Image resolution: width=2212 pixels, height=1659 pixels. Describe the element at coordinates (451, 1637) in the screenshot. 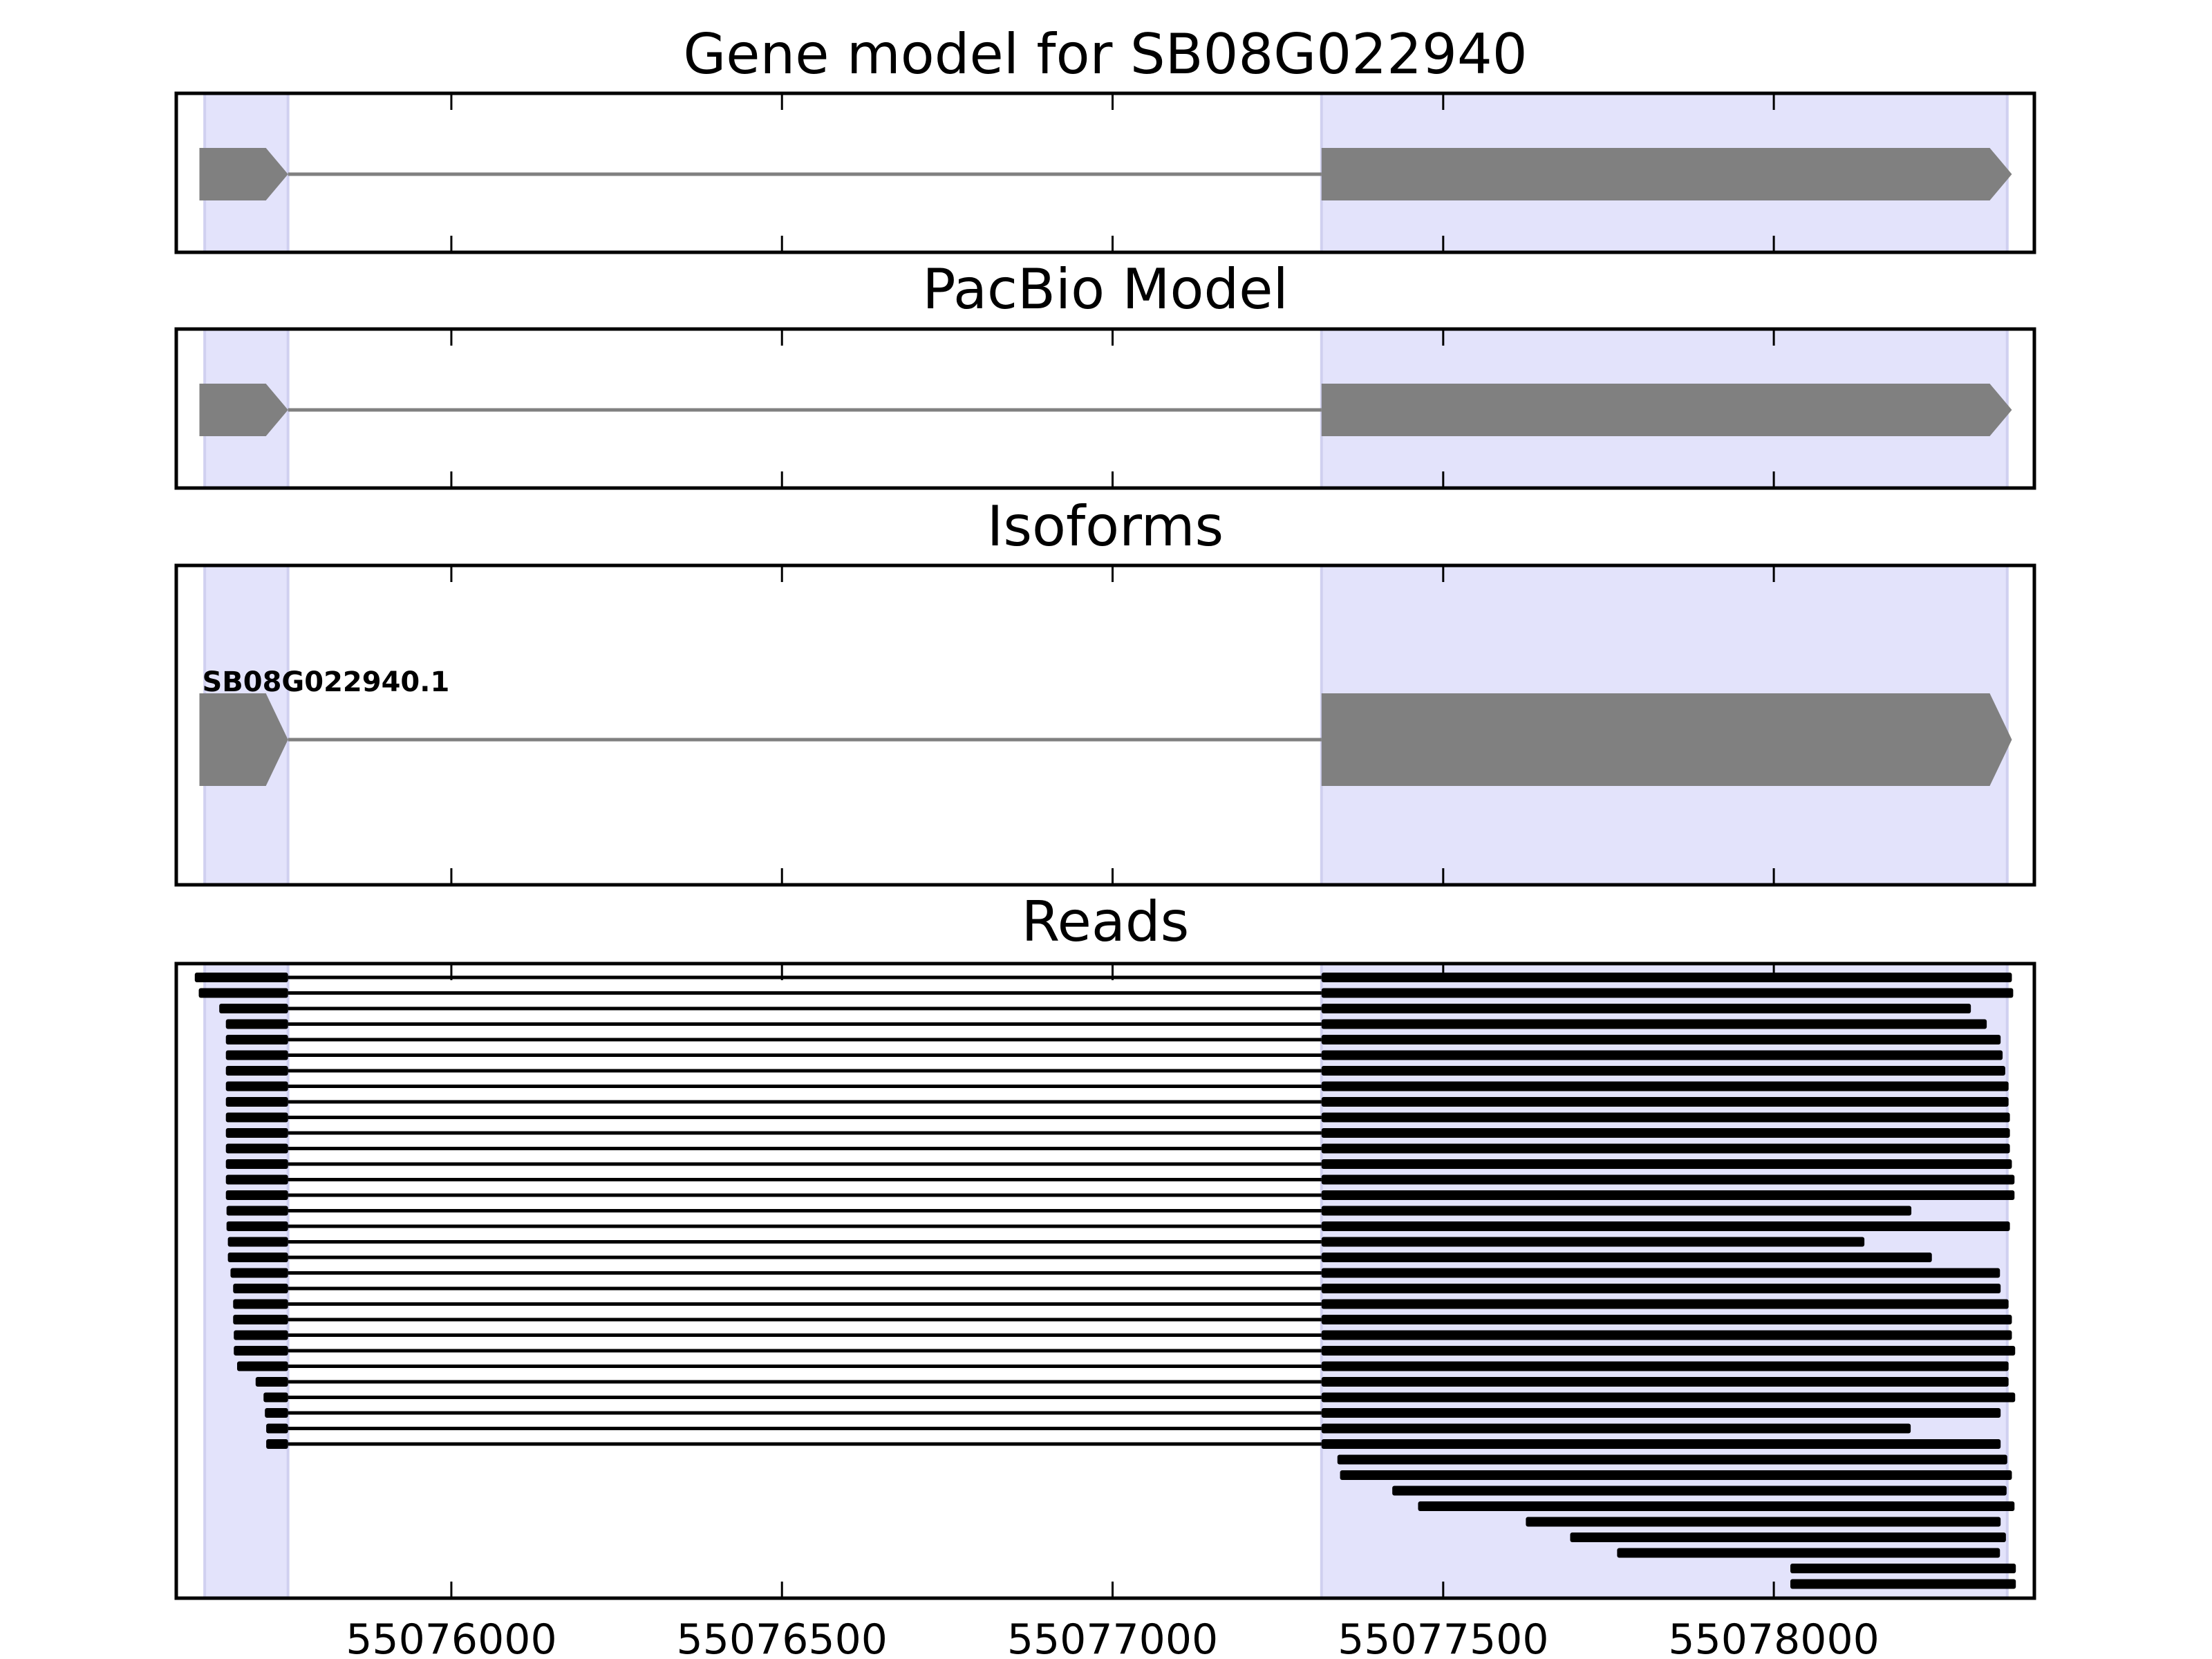

I see `x-tick-label: 55076000` at that location.